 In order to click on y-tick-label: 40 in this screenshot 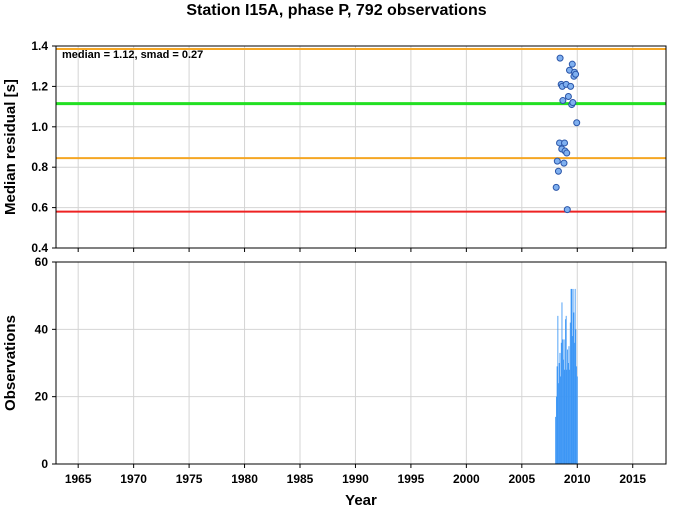, I will do `click(42, 329)`.